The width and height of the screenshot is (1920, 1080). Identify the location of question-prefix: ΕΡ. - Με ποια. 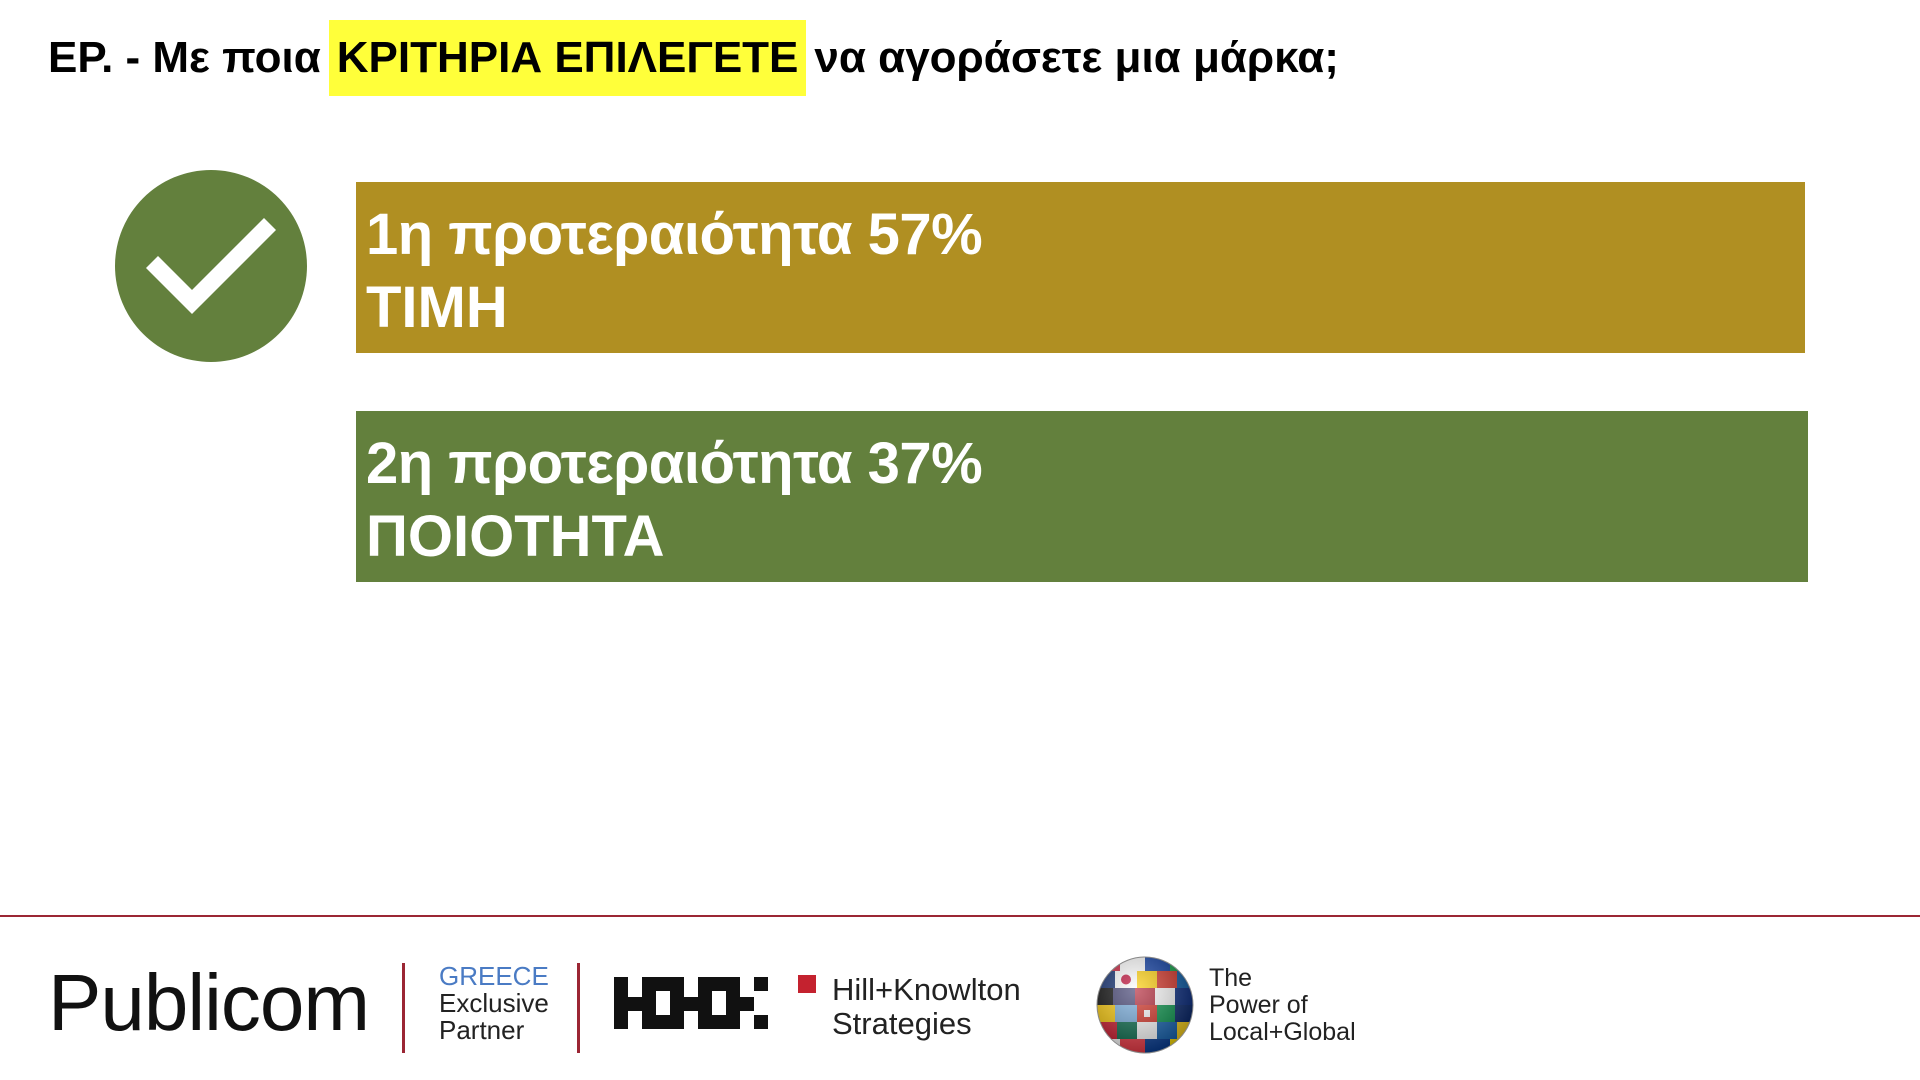
(184, 57).